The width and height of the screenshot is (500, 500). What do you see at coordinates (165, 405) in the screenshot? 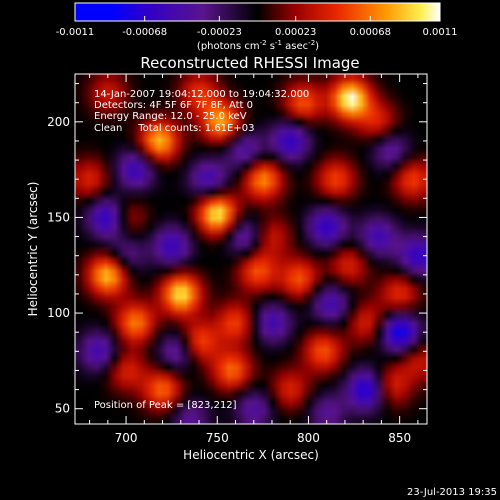
I see `peak-position-label: Position of Peak = [823,212]` at bounding box center [165, 405].